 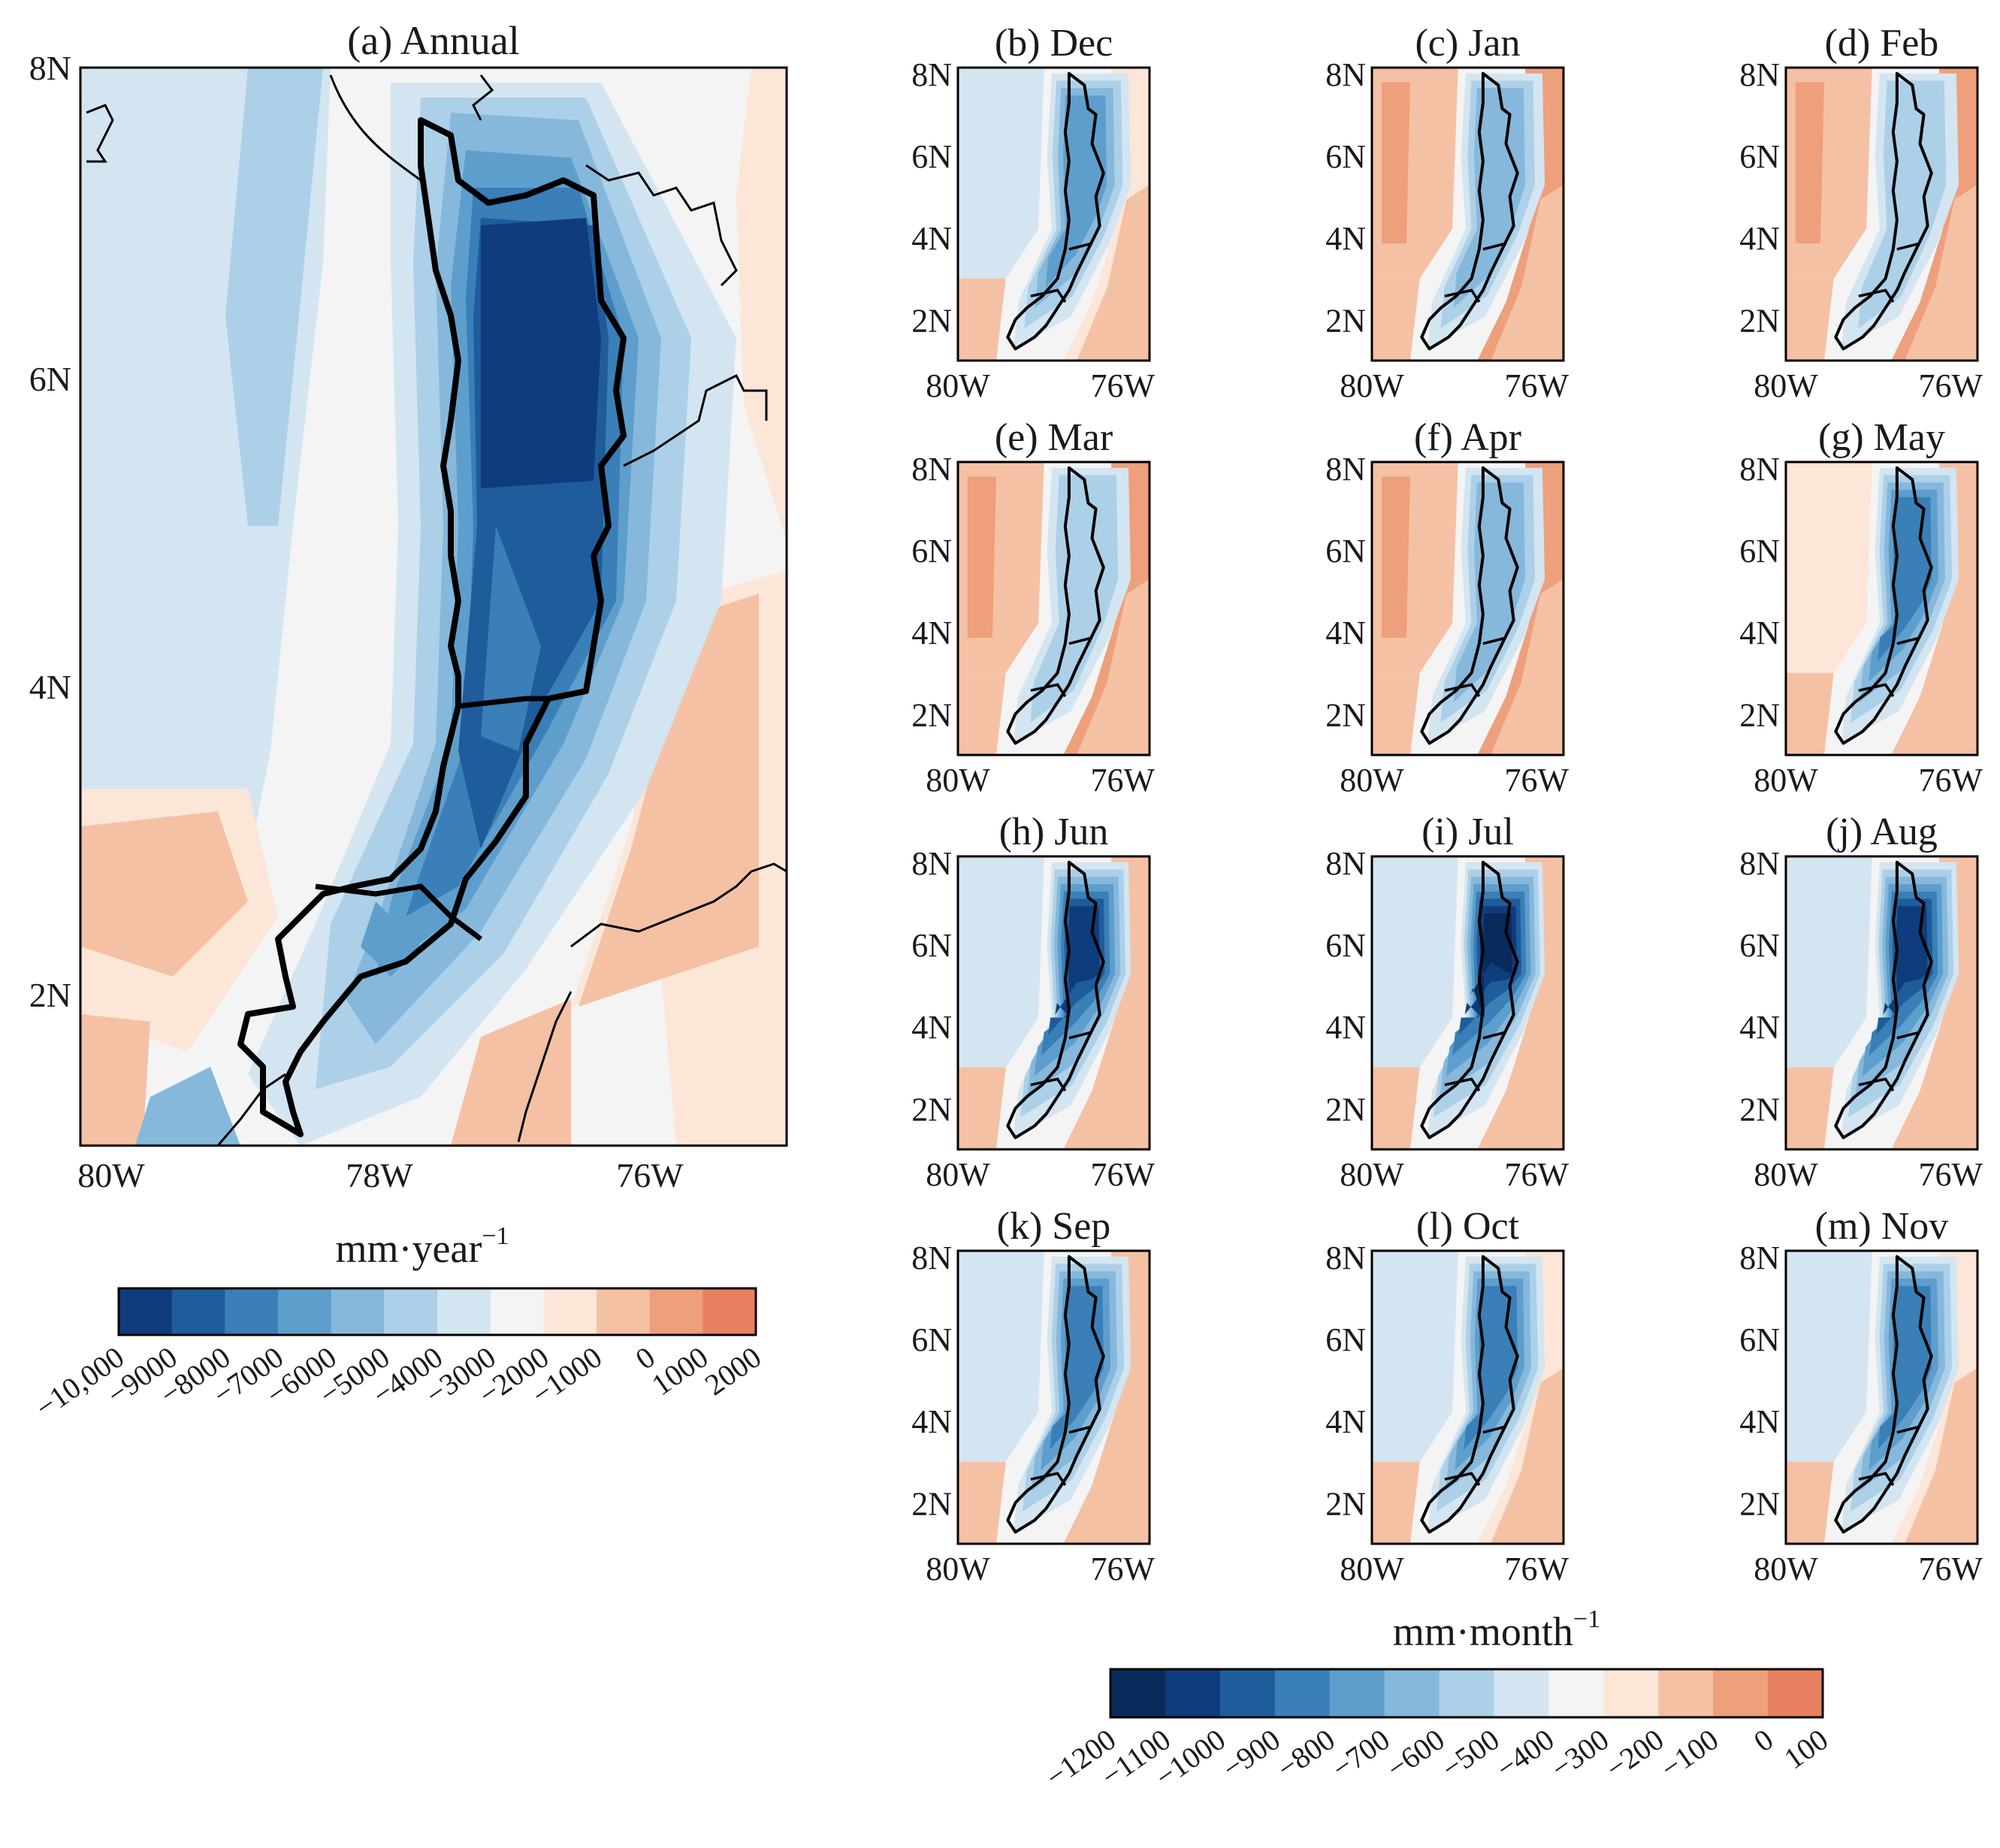 What do you see at coordinates (422, 1246) in the screenshot?
I see `colorbar-annual-unit: mm·year−1` at bounding box center [422, 1246].